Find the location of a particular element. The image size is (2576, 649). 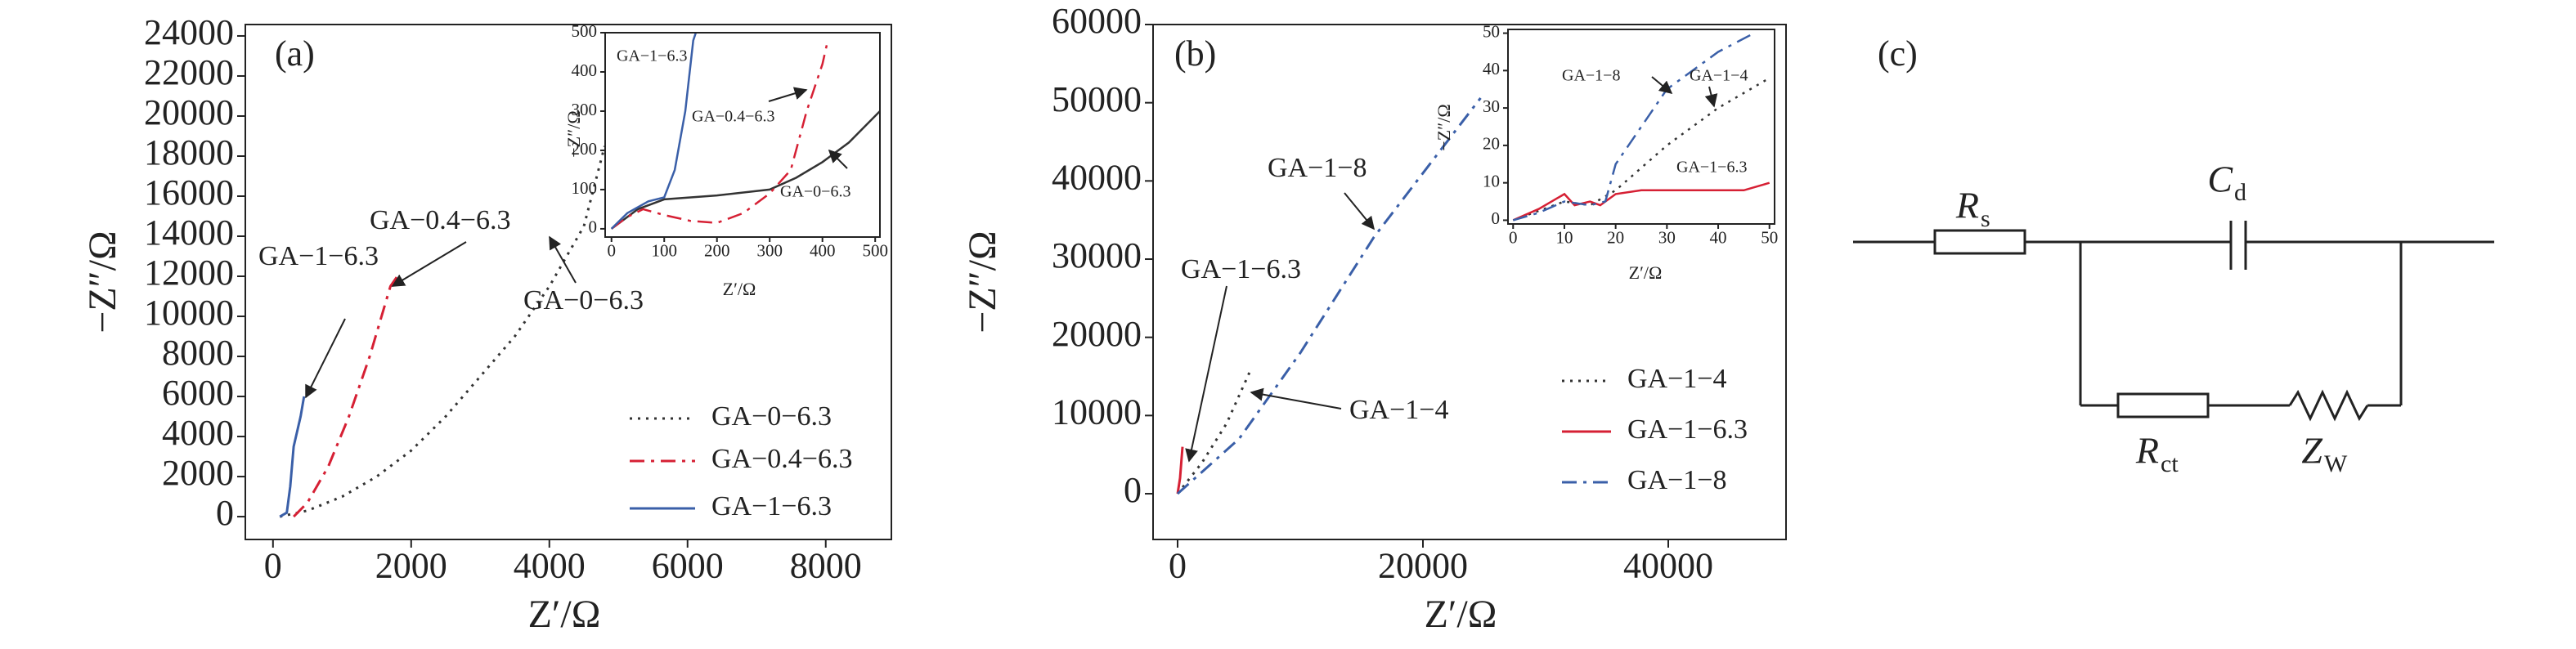

y-tick-label: 40 is located at coordinates (1492, 68).